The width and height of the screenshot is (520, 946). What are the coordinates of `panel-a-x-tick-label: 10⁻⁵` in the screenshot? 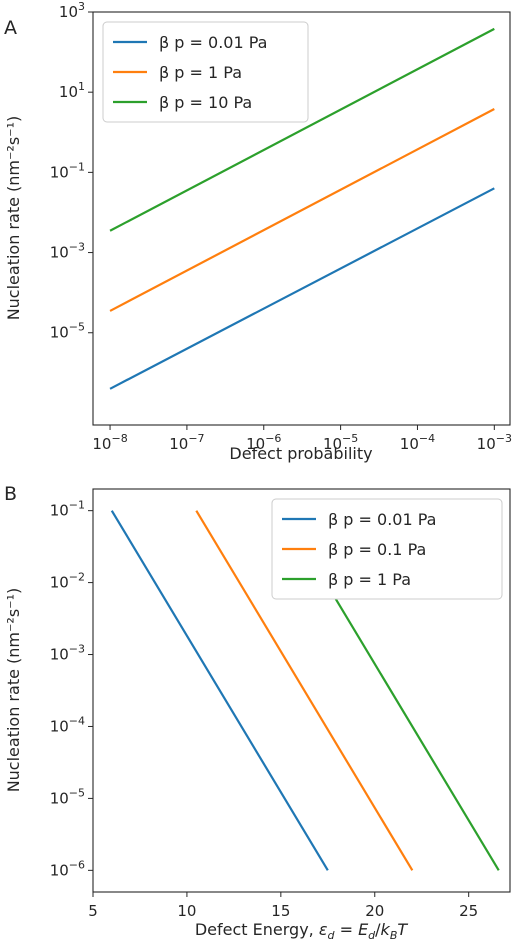 It's located at (340, 442).